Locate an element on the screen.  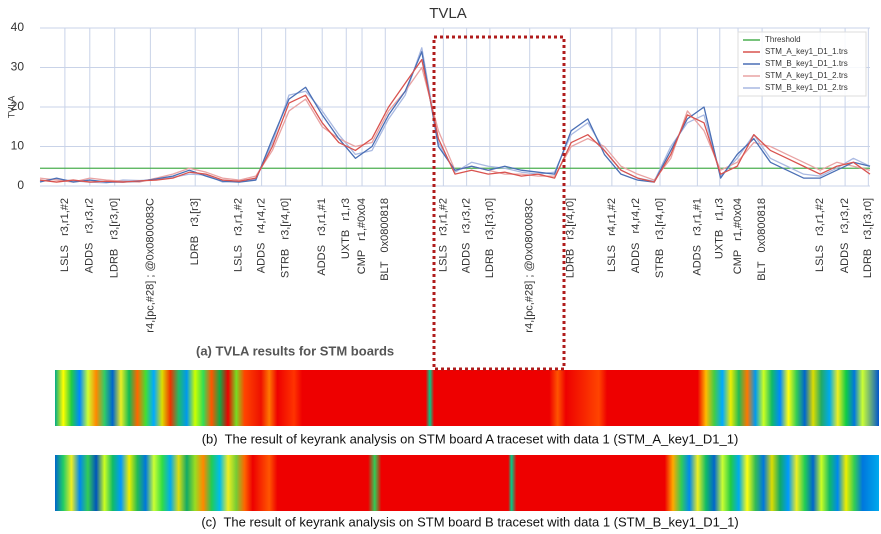
y-tick-label: 10 is located at coordinates (18, 146).